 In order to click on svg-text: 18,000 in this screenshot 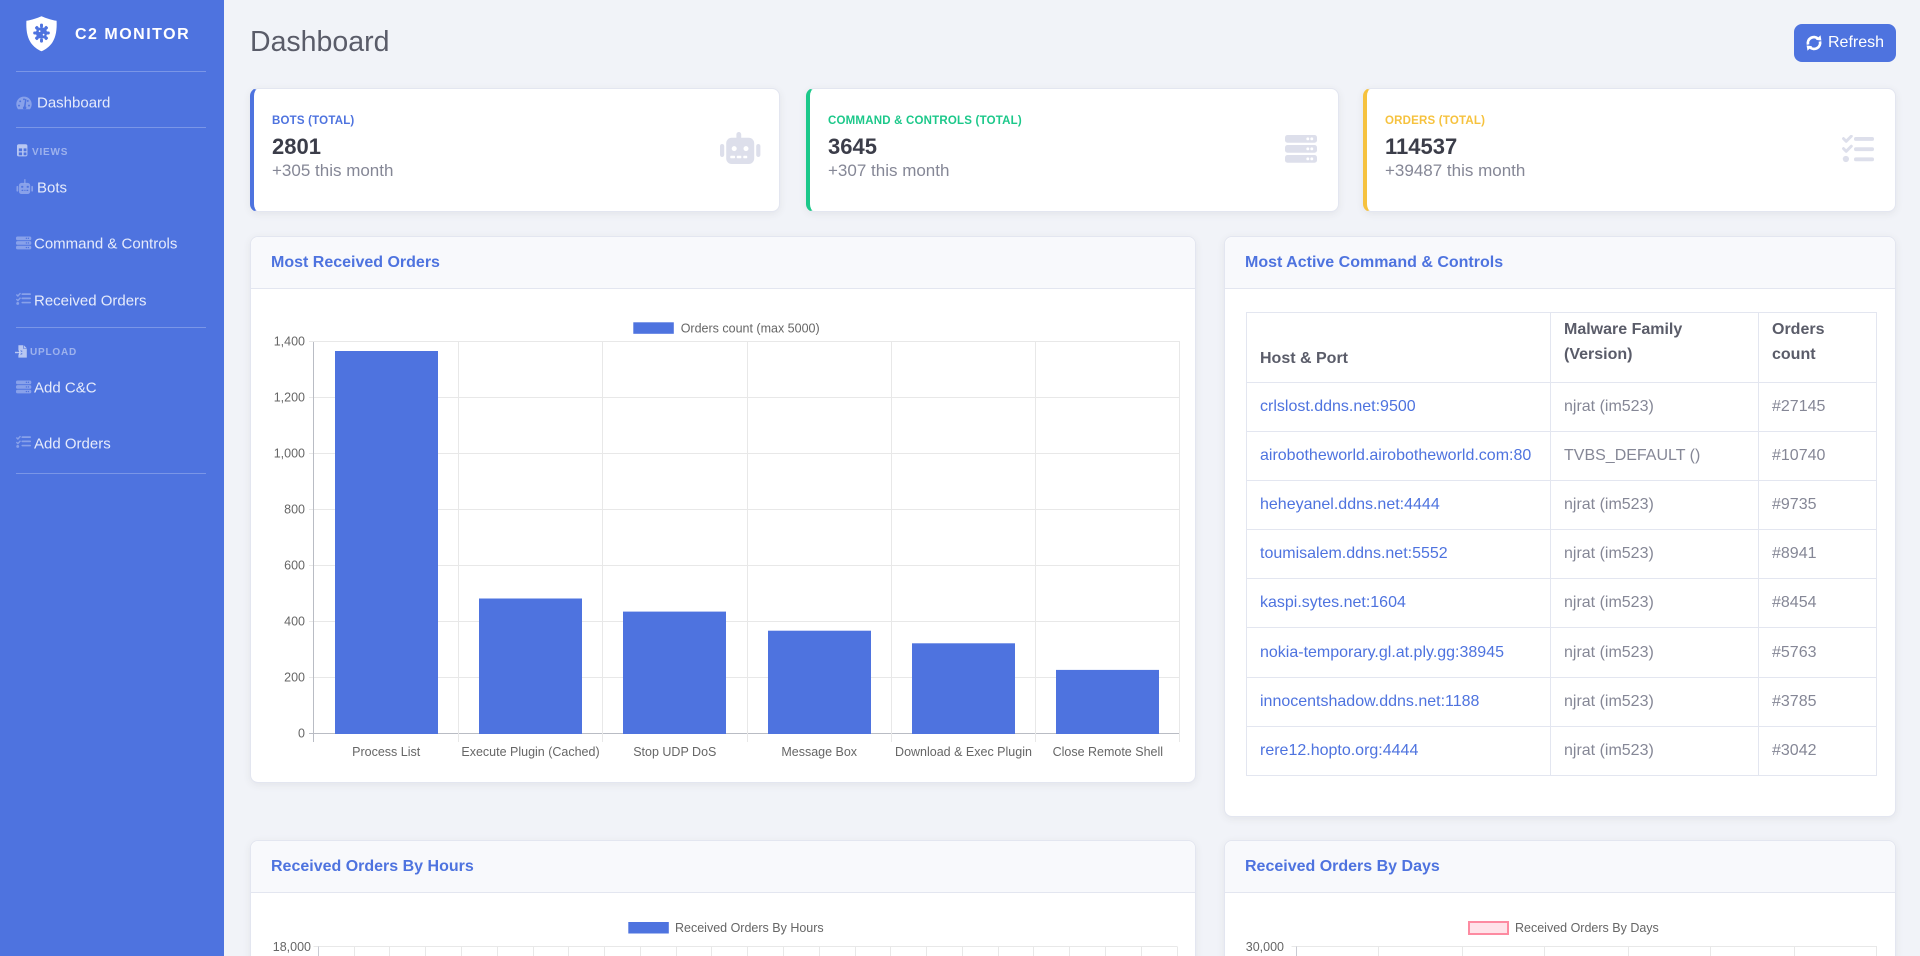, I will do `click(292, 947)`.